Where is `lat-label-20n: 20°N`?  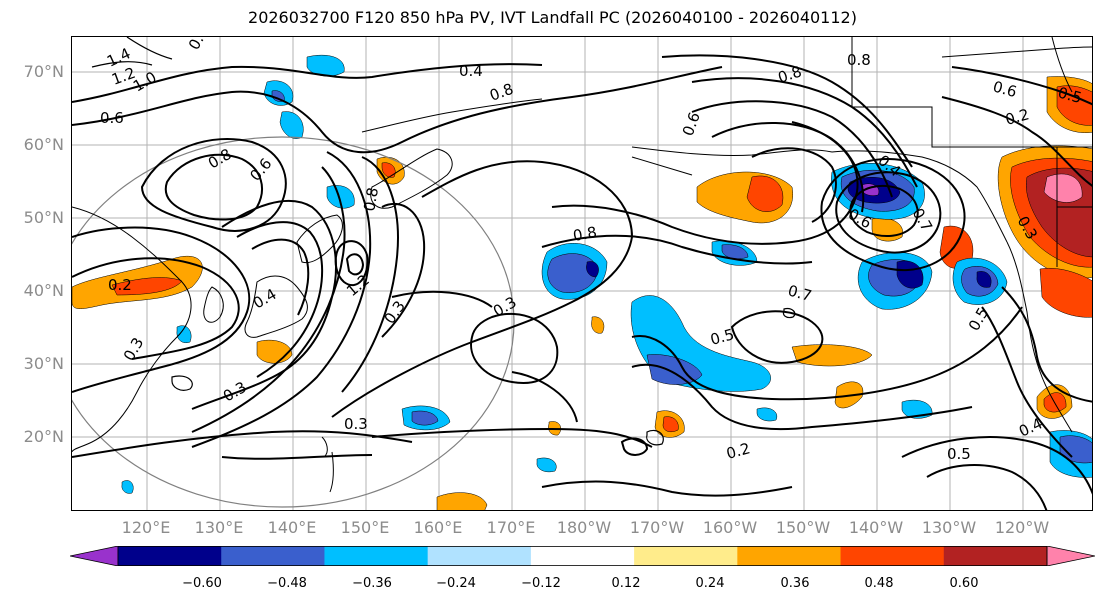 lat-label-20n: 20°N is located at coordinates (43, 436).